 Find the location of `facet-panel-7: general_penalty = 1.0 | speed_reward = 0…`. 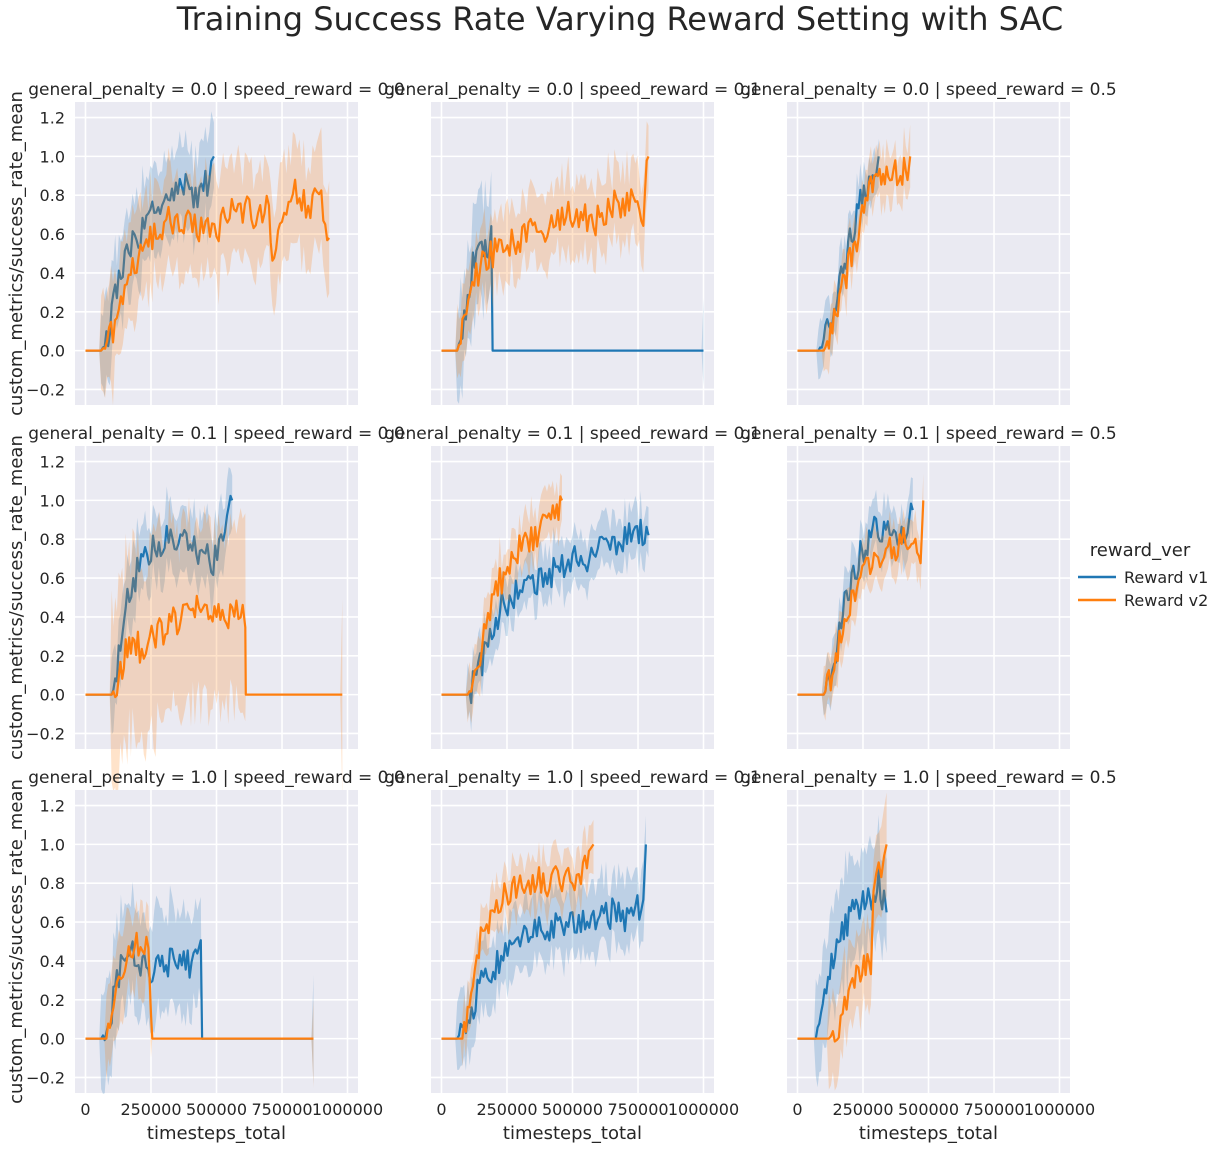

facet-panel-7: general_penalty = 1.0 | speed_reward = 0… is located at coordinates (205, 956).